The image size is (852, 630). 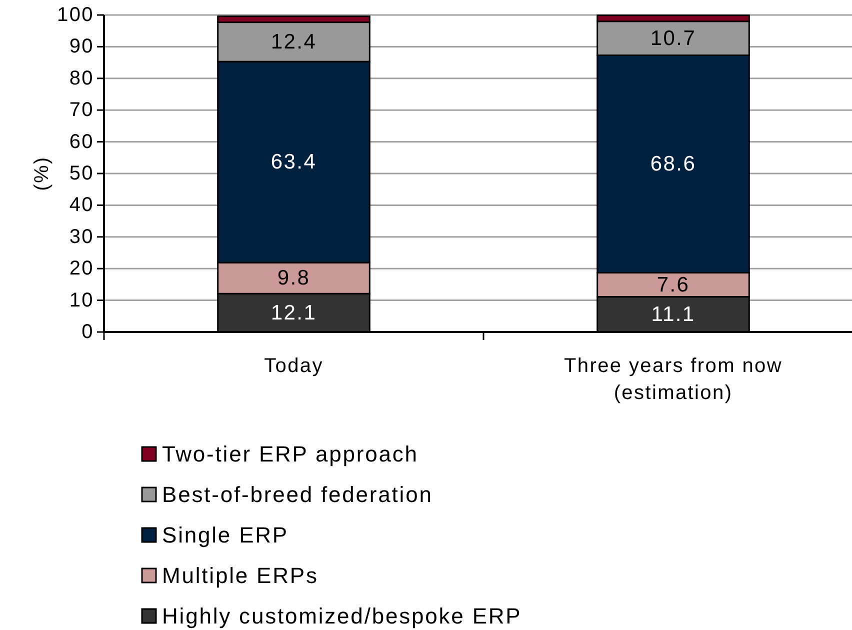 What do you see at coordinates (81, 78) in the screenshot?
I see `y-tick-label: 80` at bounding box center [81, 78].